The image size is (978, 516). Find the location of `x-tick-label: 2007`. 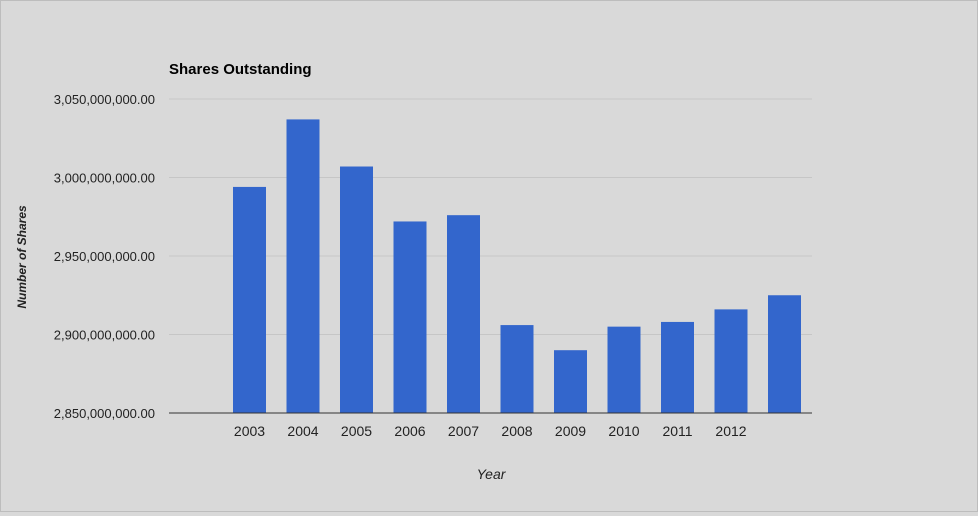

x-tick-label: 2007 is located at coordinates (463, 431).